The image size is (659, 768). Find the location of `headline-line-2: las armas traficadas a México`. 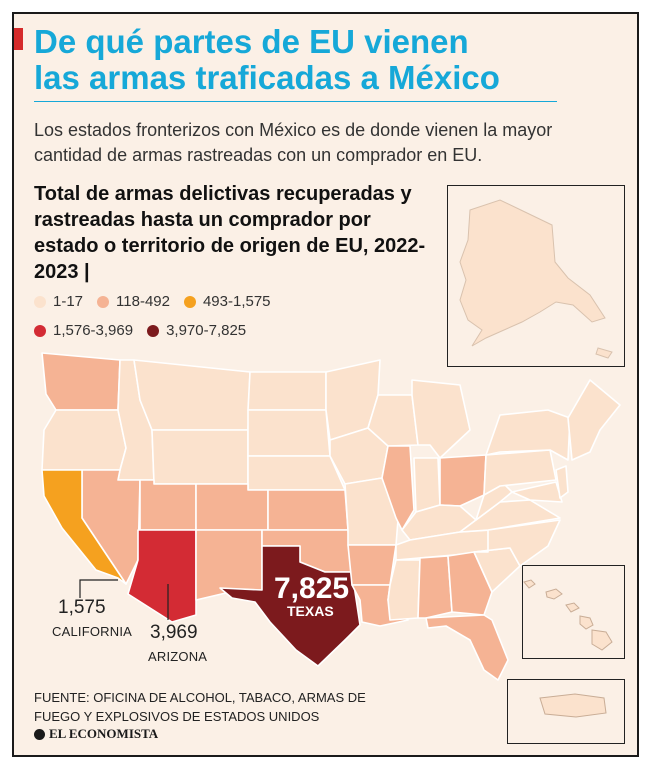

headline-line-2: las armas traficadas a México is located at coordinates (267, 77).